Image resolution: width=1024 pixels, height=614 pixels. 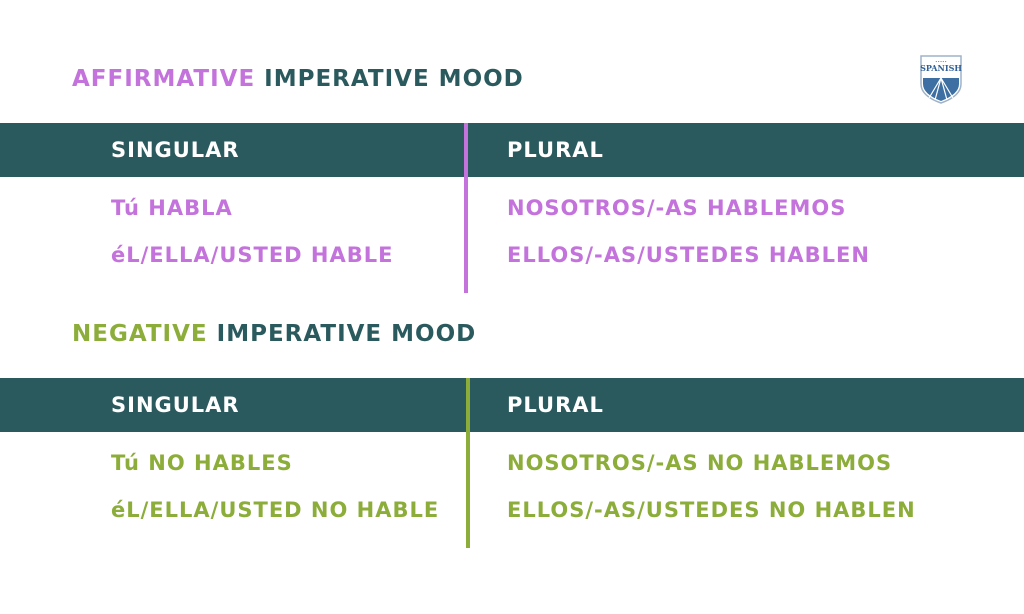 What do you see at coordinates (172, 208) in the screenshot?
I see `affirmative-singular-1: Tú HABLA` at bounding box center [172, 208].